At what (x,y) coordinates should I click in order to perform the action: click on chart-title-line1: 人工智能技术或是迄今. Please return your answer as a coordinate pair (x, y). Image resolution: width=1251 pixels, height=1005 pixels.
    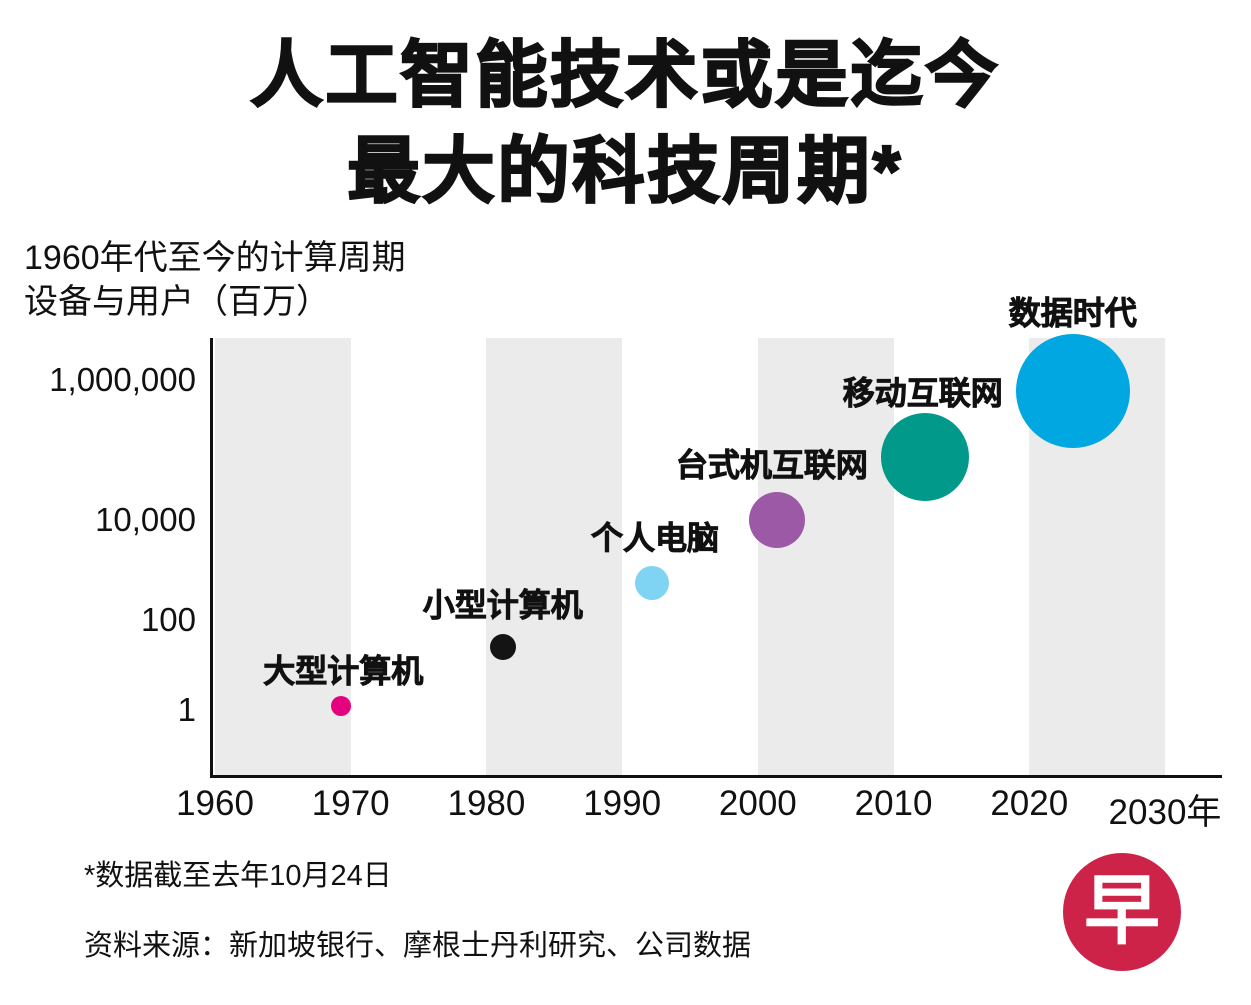
    Looking at the image, I should click on (625, 76).